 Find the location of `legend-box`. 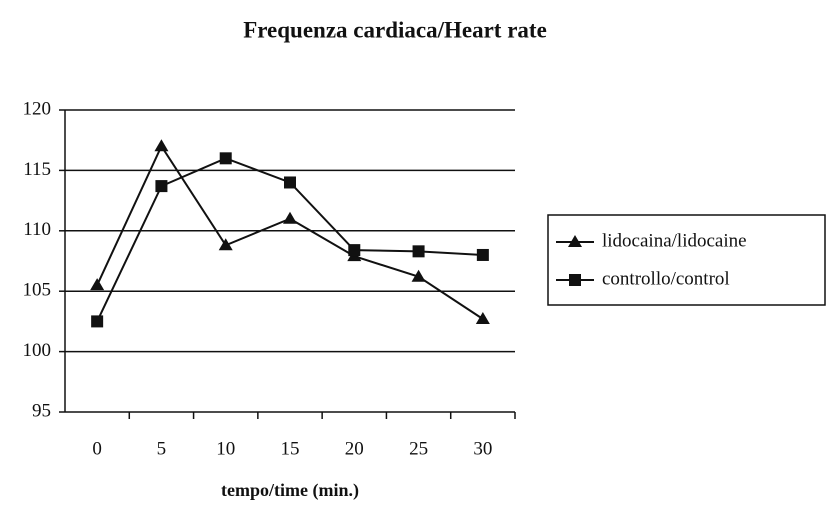

legend-box is located at coordinates (686, 260).